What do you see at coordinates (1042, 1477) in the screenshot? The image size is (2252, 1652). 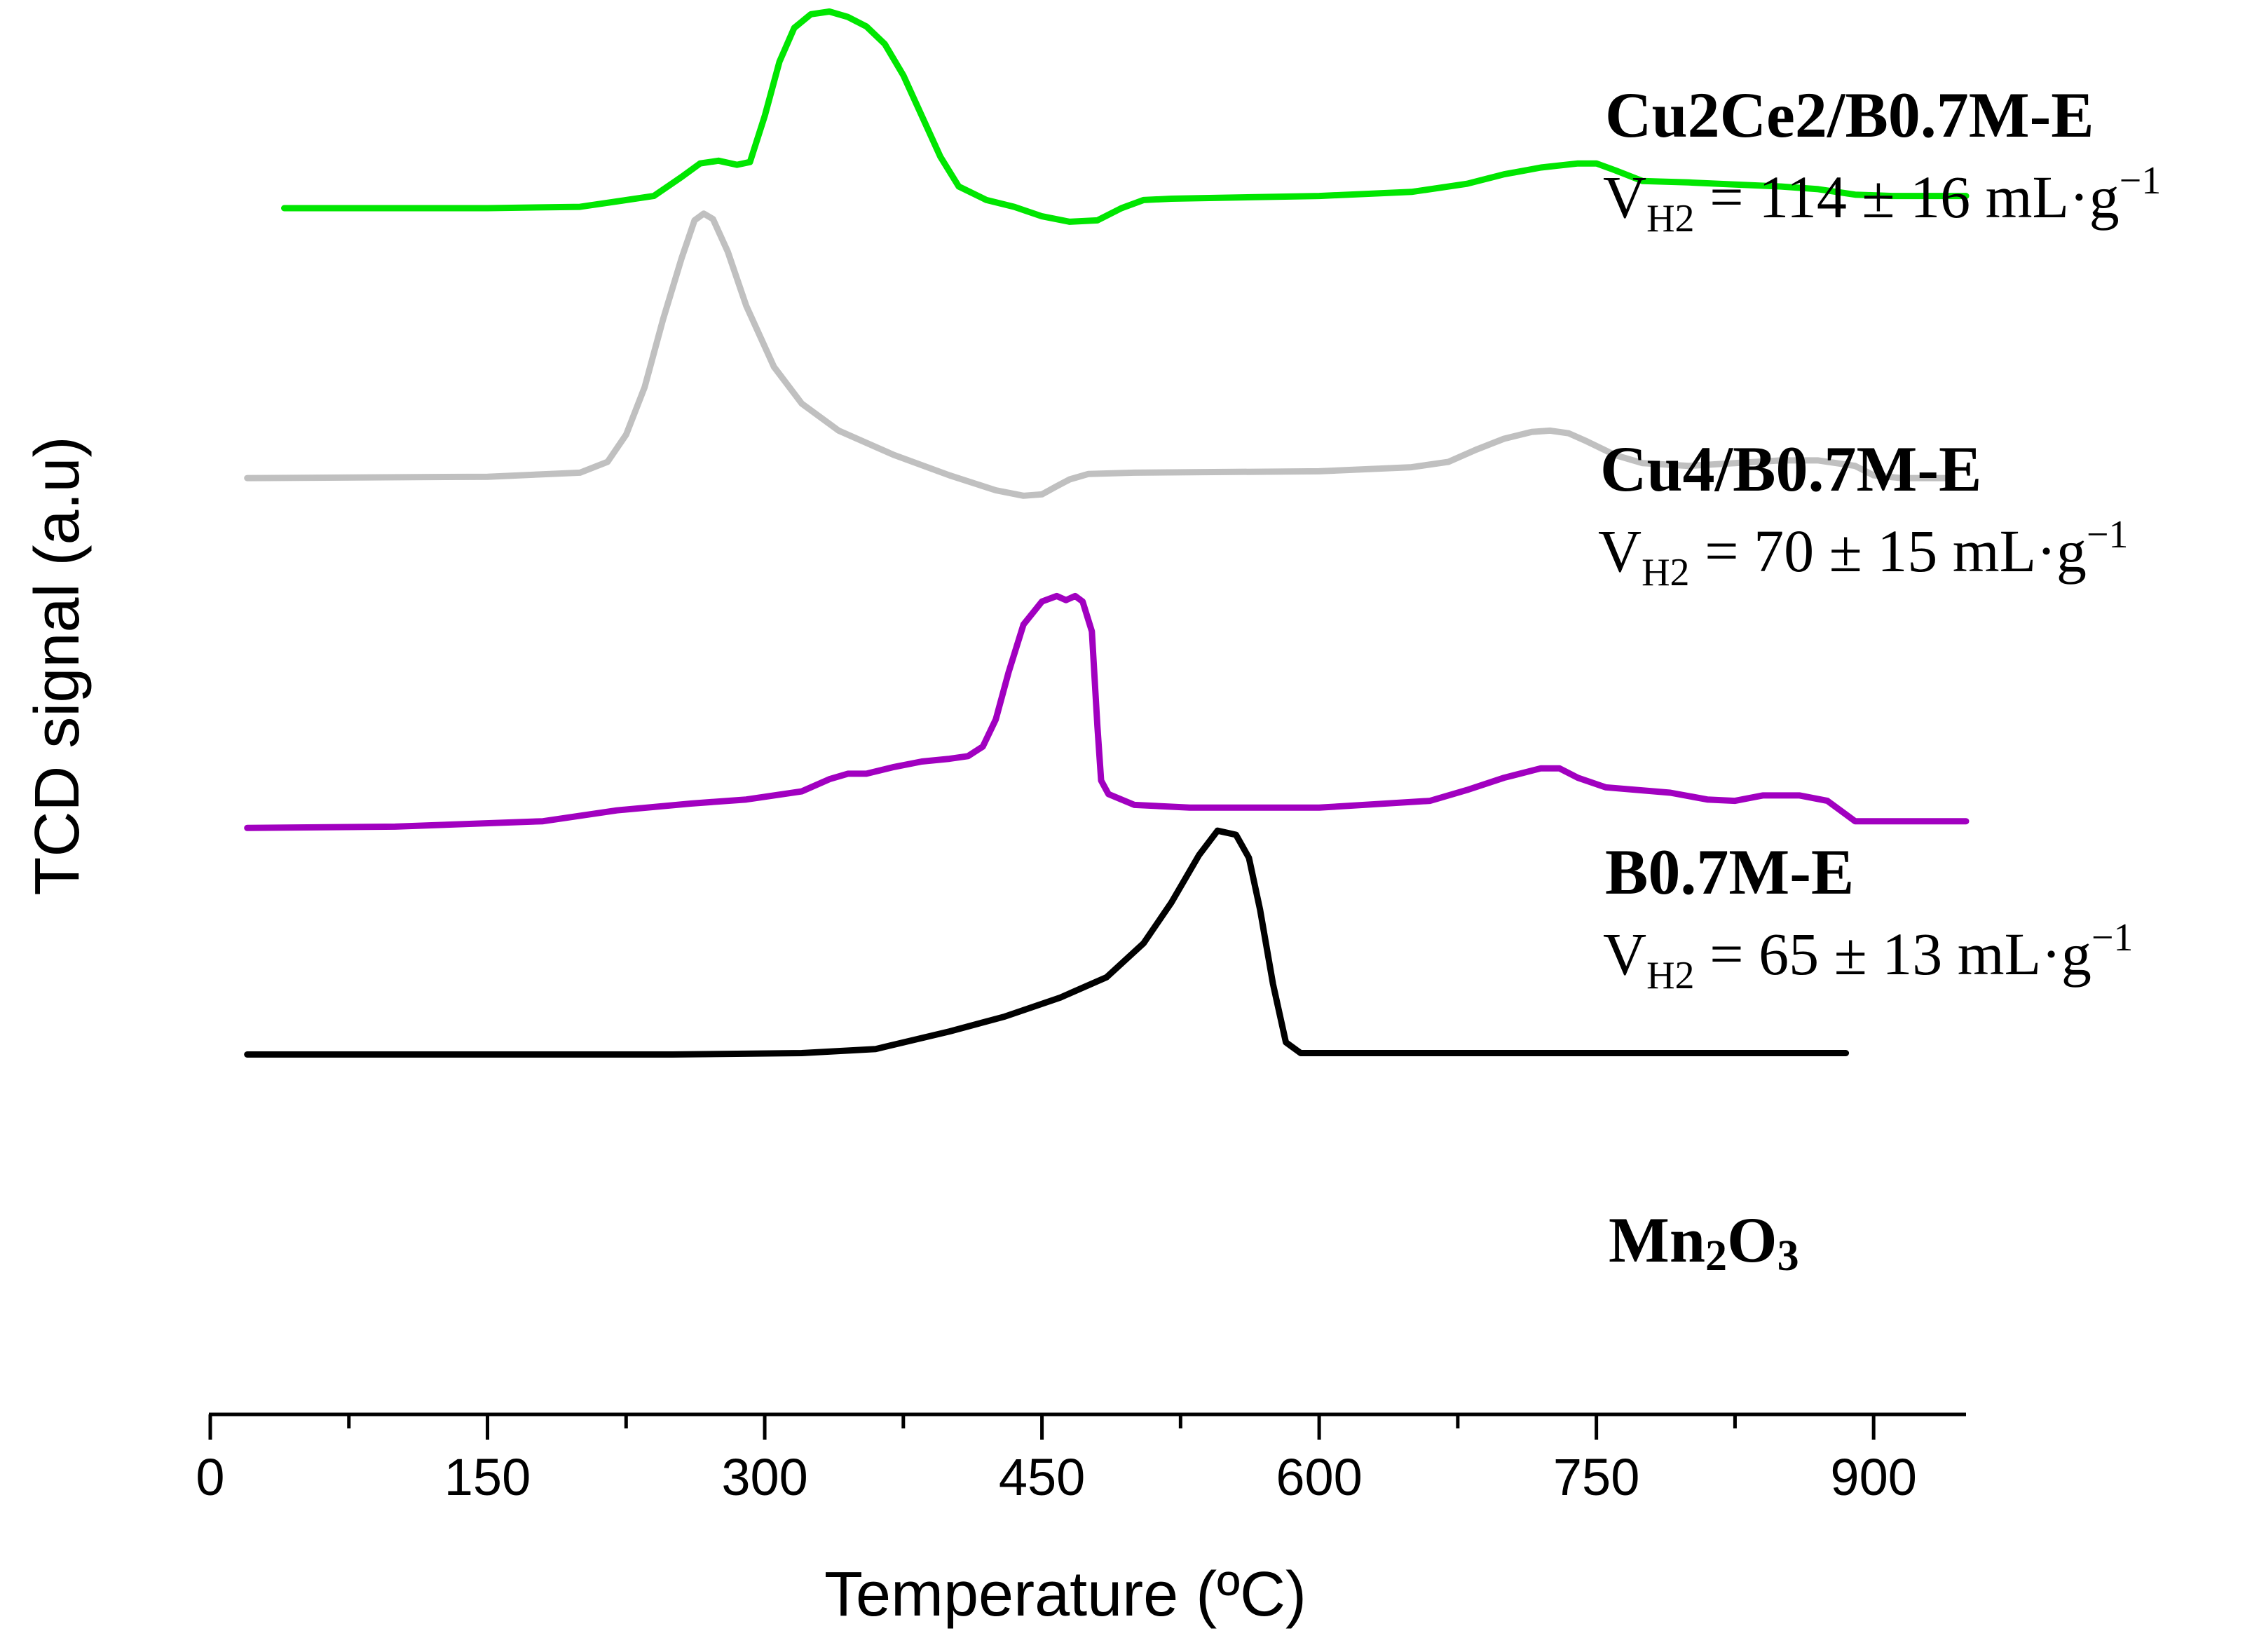 I see `x-tick-label: 450` at bounding box center [1042, 1477].